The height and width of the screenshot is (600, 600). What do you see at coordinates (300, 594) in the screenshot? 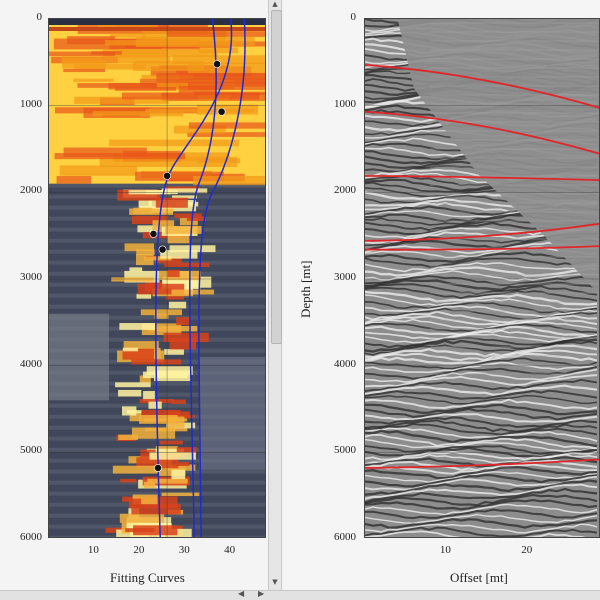
I see `horizontal-scrollbar: ◀ ▶` at bounding box center [300, 594].